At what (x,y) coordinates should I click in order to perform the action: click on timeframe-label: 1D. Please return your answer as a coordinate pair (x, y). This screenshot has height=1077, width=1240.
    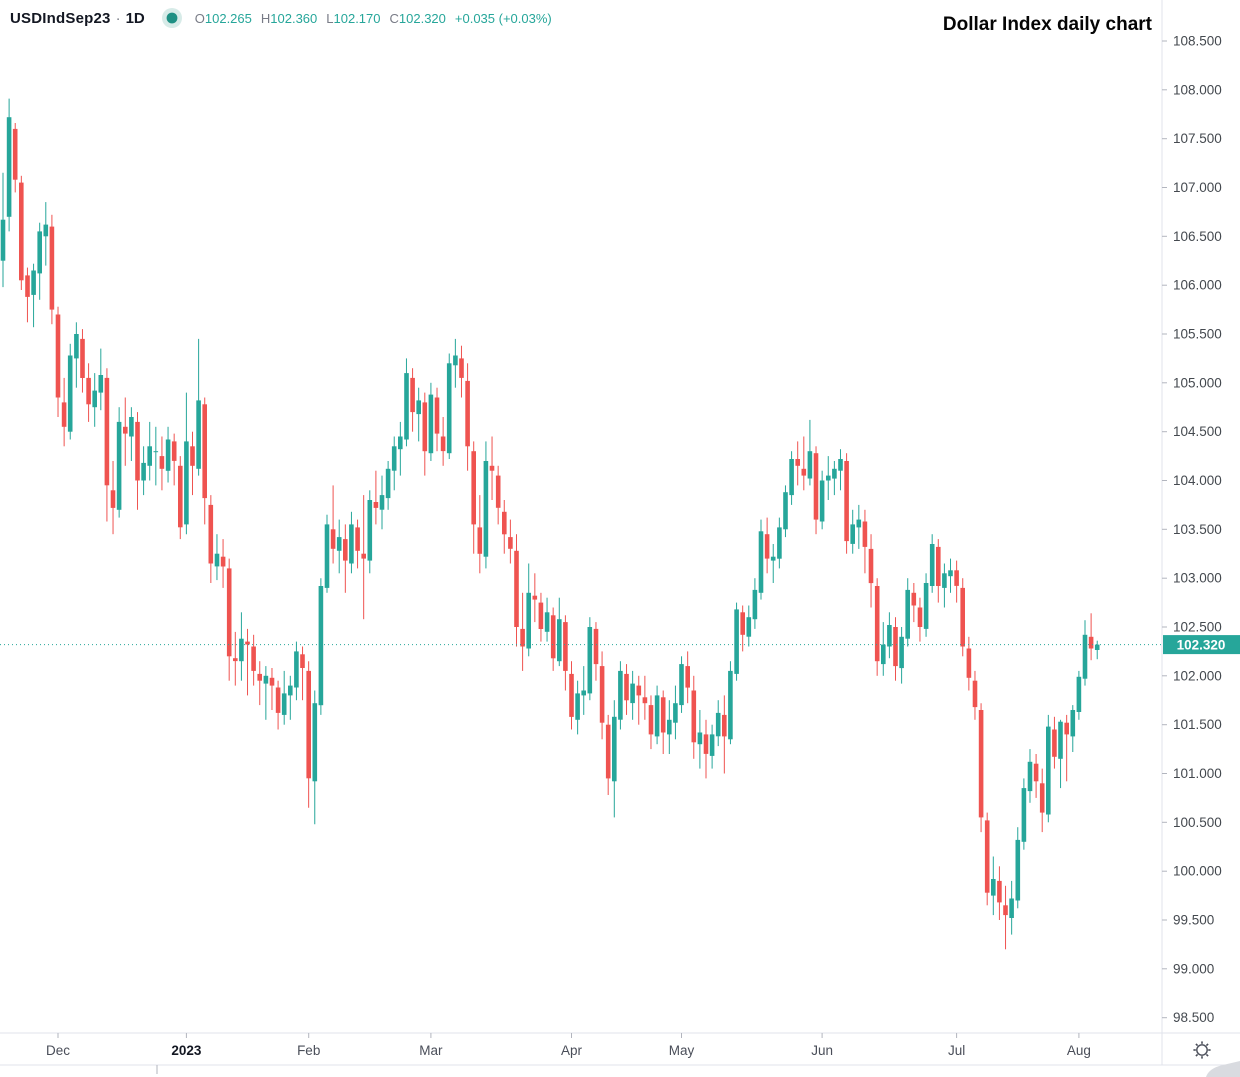
    Looking at the image, I should click on (135, 18).